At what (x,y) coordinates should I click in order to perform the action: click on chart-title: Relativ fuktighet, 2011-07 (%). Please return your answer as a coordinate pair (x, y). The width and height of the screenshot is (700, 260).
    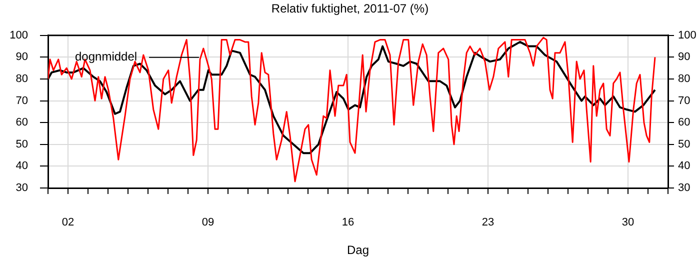
    Looking at the image, I should click on (350, 9).